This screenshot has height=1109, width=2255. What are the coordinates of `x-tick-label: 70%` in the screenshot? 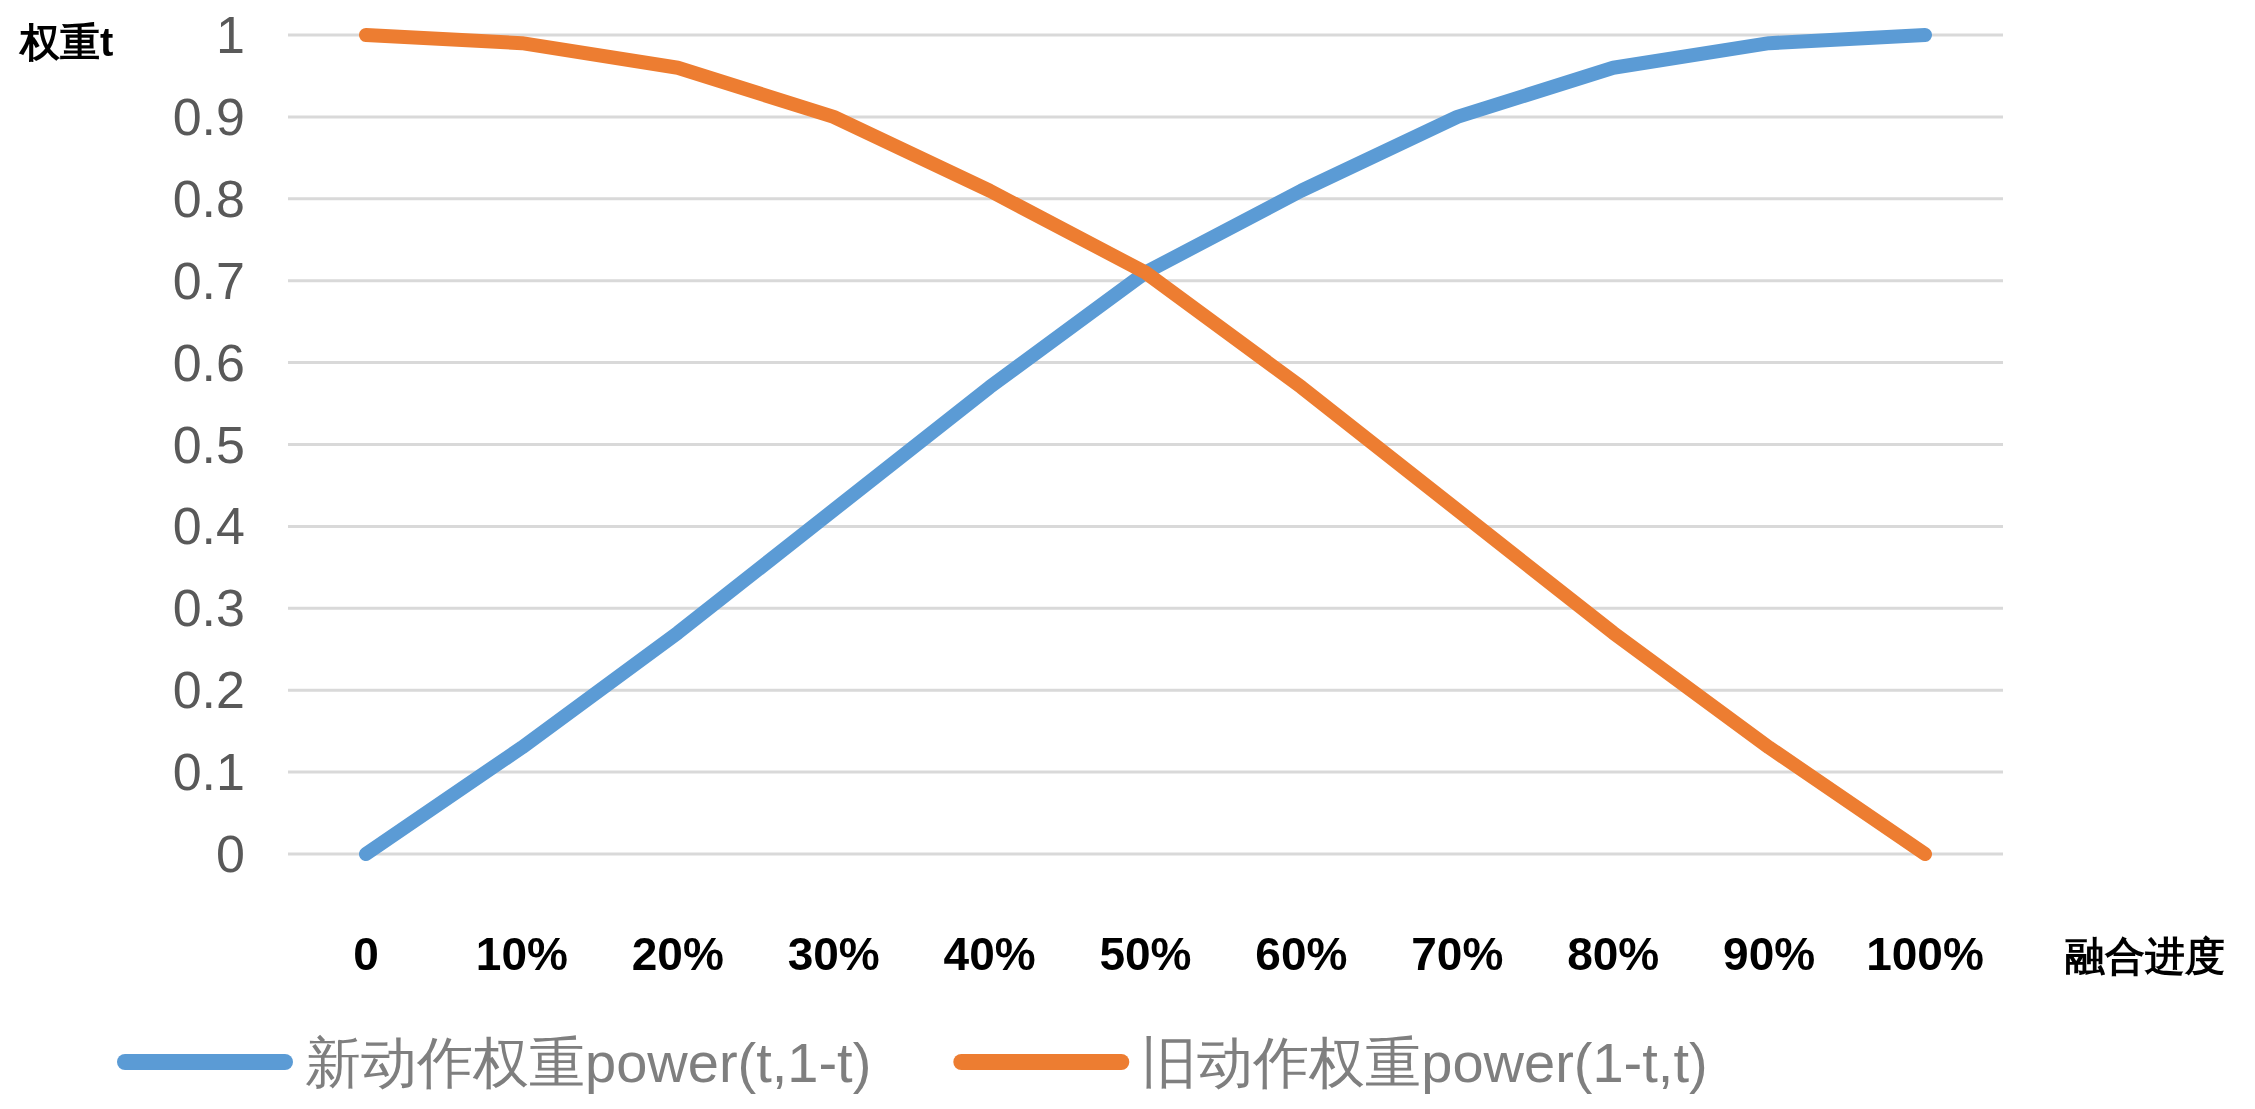 It's located at (1457, 954).